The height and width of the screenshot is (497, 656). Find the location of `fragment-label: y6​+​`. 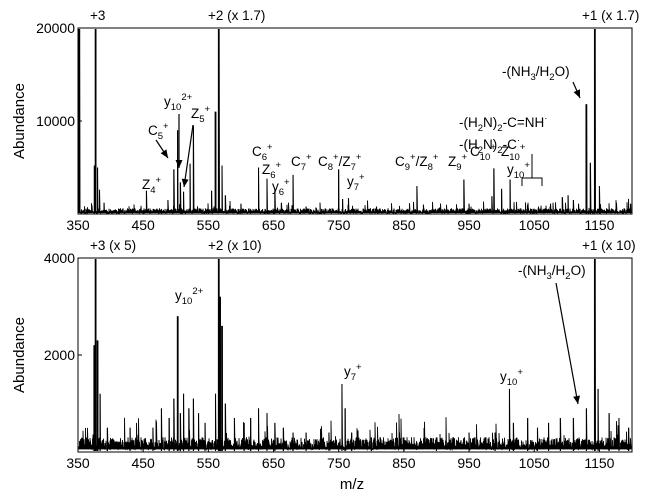

fragment-label: y6​+​ is located at coordinates (281, 187).